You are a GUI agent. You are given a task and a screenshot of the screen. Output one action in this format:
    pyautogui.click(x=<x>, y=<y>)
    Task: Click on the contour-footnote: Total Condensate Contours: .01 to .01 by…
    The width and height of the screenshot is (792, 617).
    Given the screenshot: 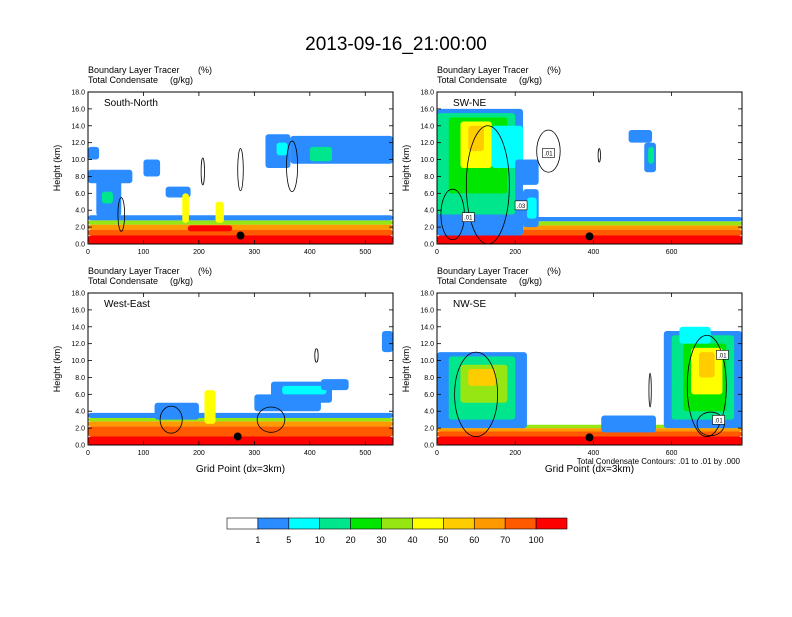 What is the action you would take?
    pyautogui.click(x=659, y=461)
    